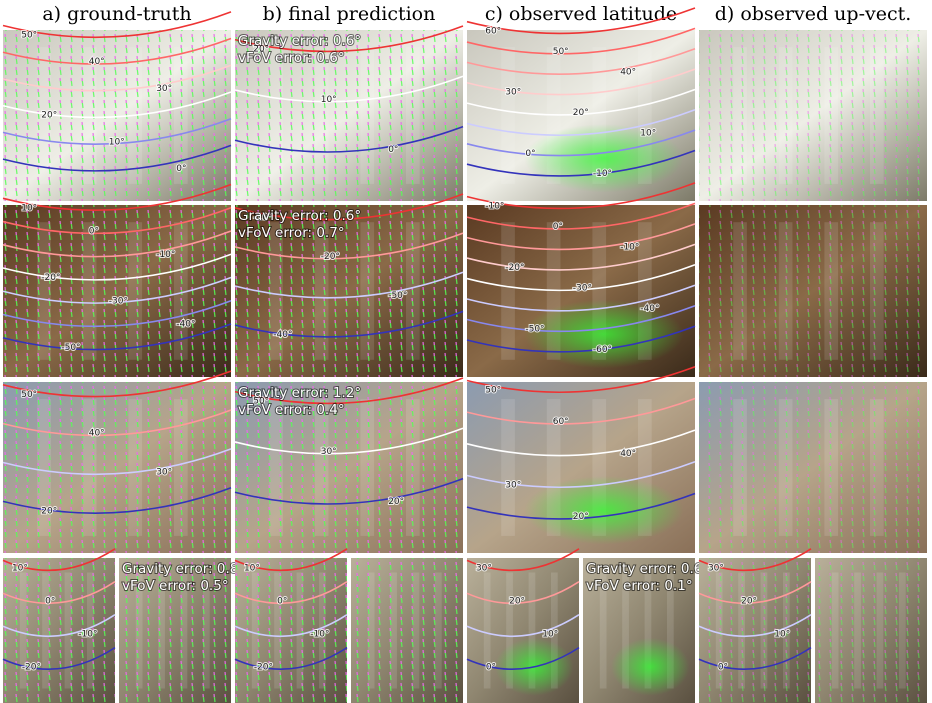 The width and height of the screenshot is (932, 703). Describe the element at coordinates (349, 14) in the screenshot. I see `column-header: b) final prediction` at that location.